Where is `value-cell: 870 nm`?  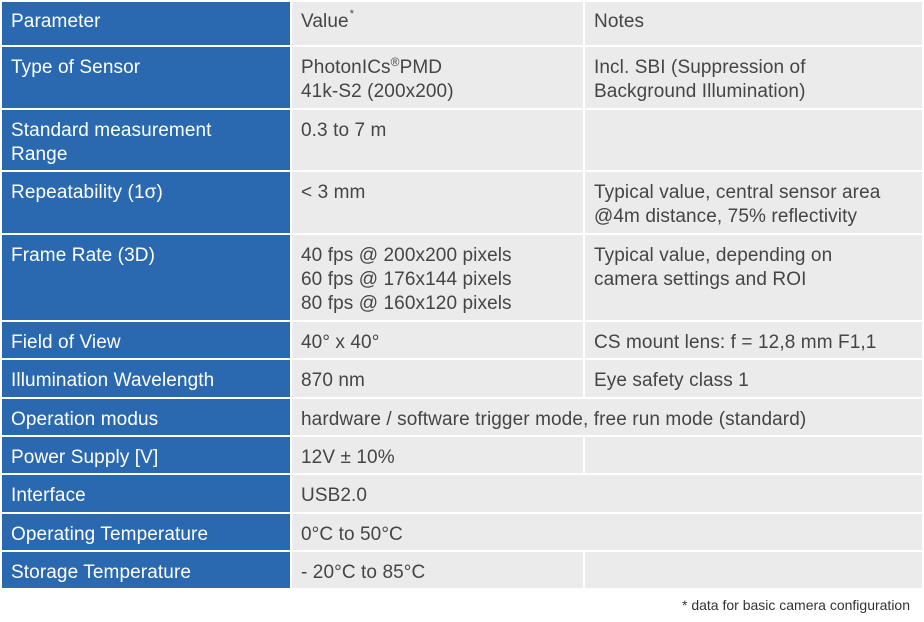
value-cell: 870 nm is located at coordinates (437, 378).